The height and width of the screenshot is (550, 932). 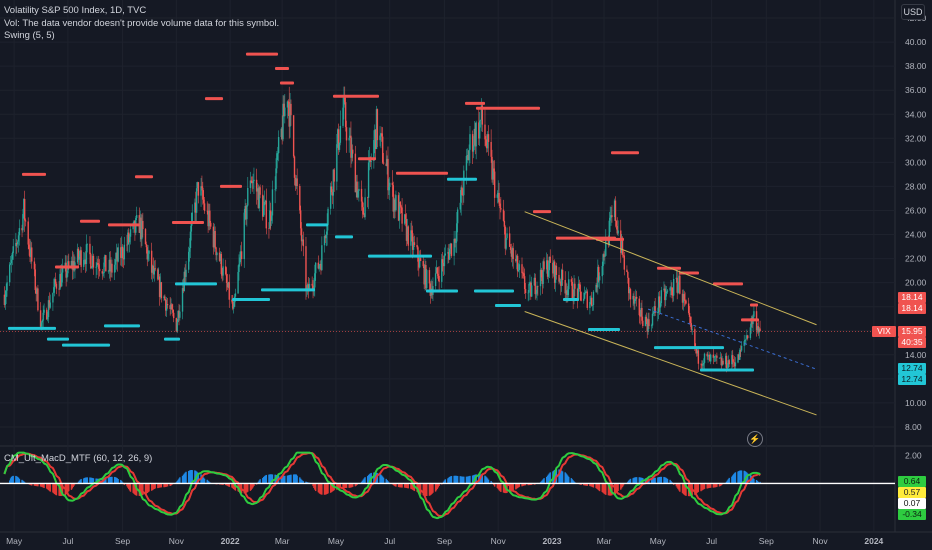 What do you see at coordinates (916, 138) in the screenshot?
I see `price-tick-label: 32.00` at bounding box center [916, 138].